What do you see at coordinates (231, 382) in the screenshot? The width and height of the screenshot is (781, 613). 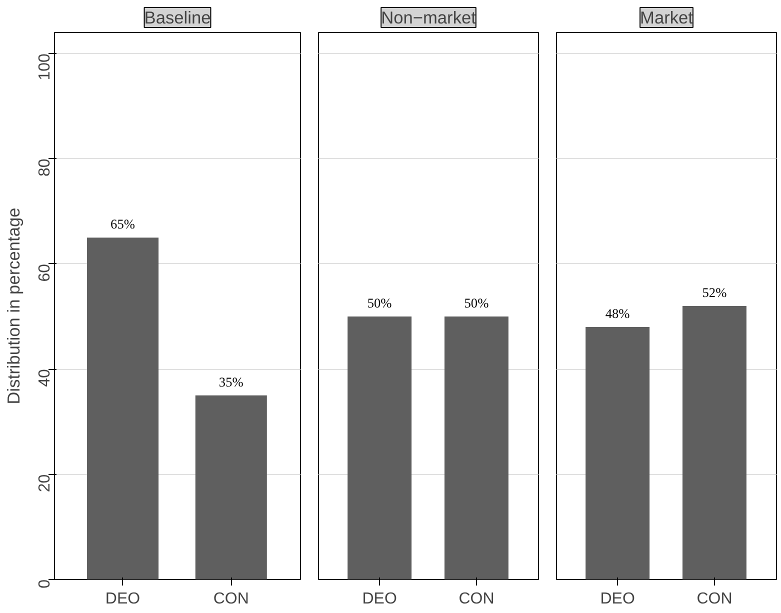 I see `data-label: 35%` at bounding box center [231, 382].